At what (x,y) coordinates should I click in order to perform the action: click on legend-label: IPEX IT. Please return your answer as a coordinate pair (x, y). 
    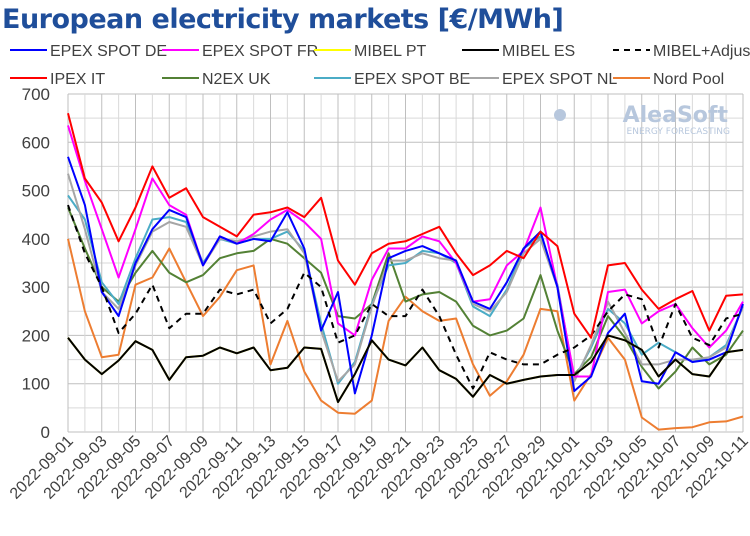
    Looking at the image, I should click on (77, 79).